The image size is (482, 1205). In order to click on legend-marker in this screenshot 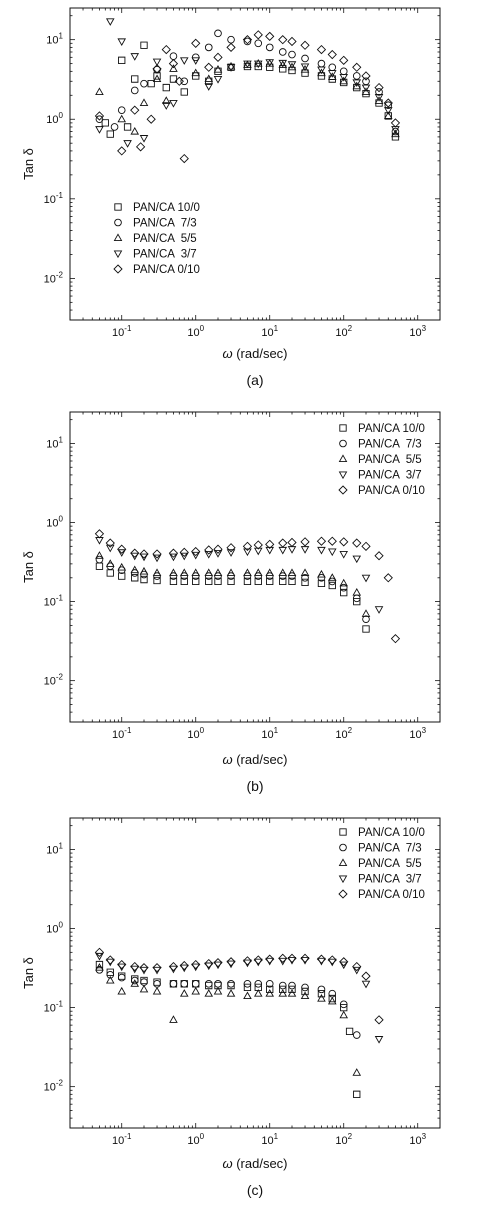, I will do `click(343, 428)`.